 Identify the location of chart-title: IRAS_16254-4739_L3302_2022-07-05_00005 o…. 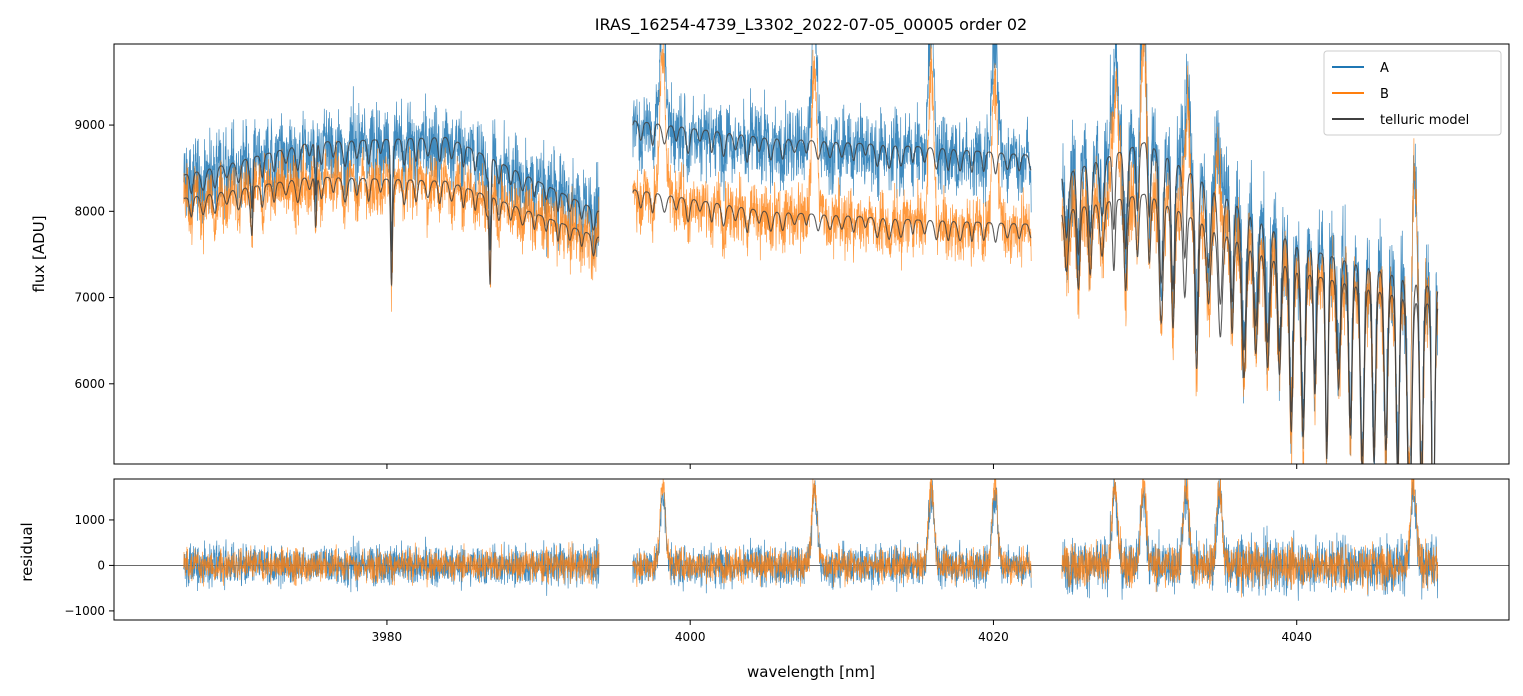
(811, 25).